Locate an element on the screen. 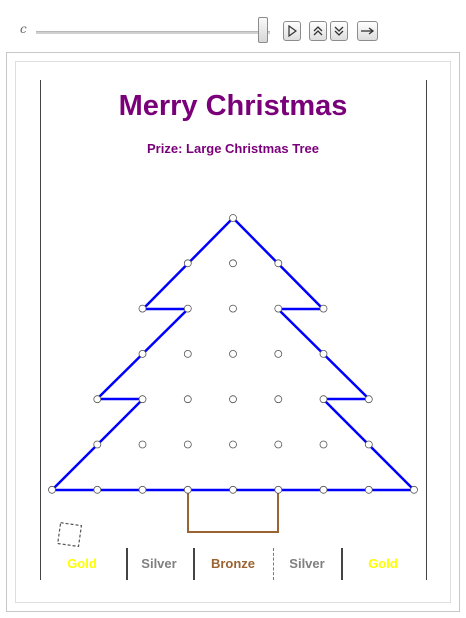 This screenshot has width=466, height=618. play-button is located at coordinates (292, 31).